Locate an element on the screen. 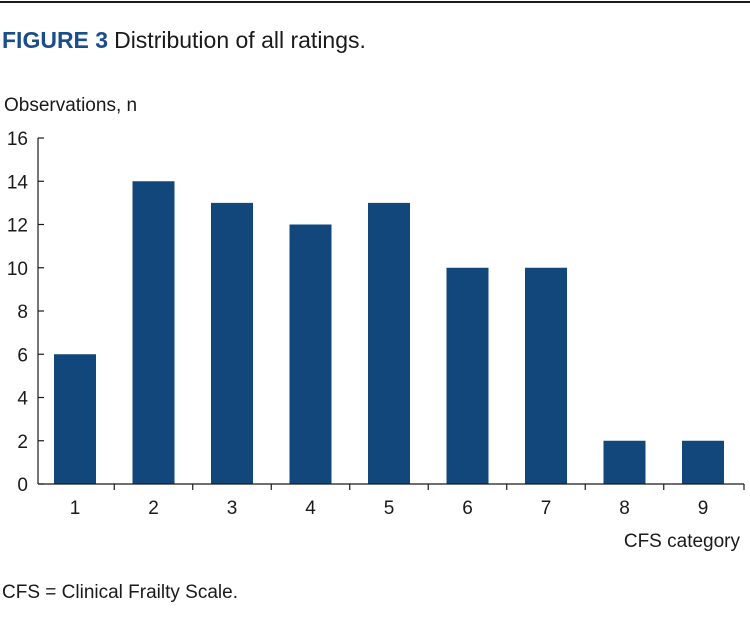 This screenshot has height=628, width=750. y-tick-label: 6 is located at coordinates (22, 355).